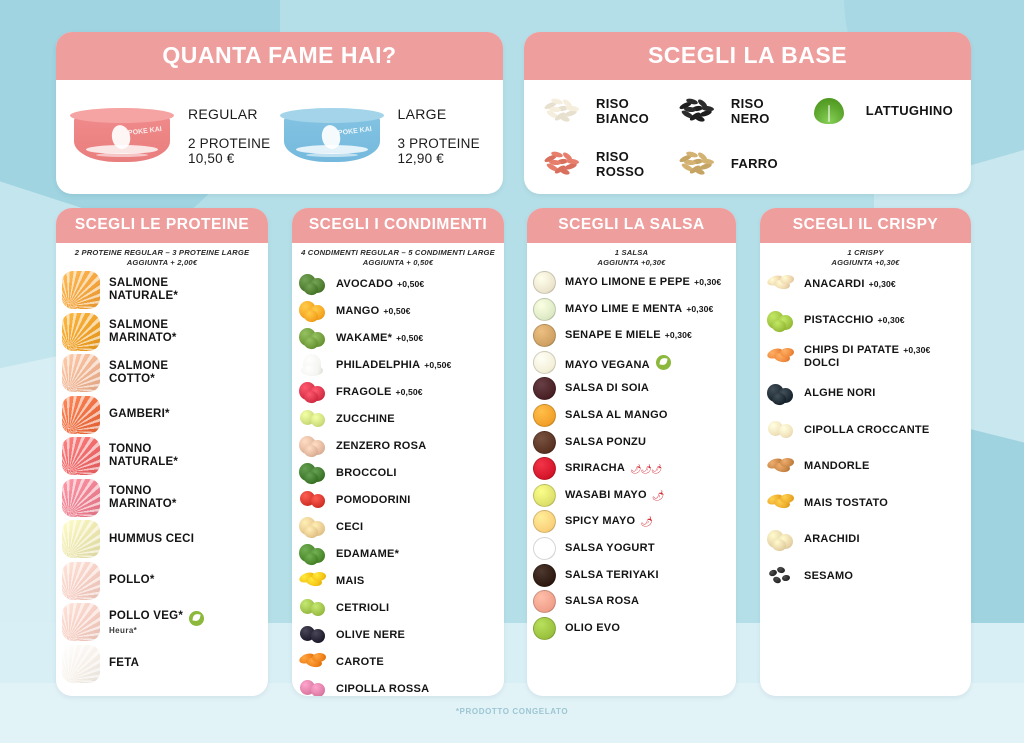 The image size is (1024, 743). What do you see at coordinates (378, 364) in the screenshot?
I see `list-item-label: PHILADELPHIA` at bounding box center [378, 364].